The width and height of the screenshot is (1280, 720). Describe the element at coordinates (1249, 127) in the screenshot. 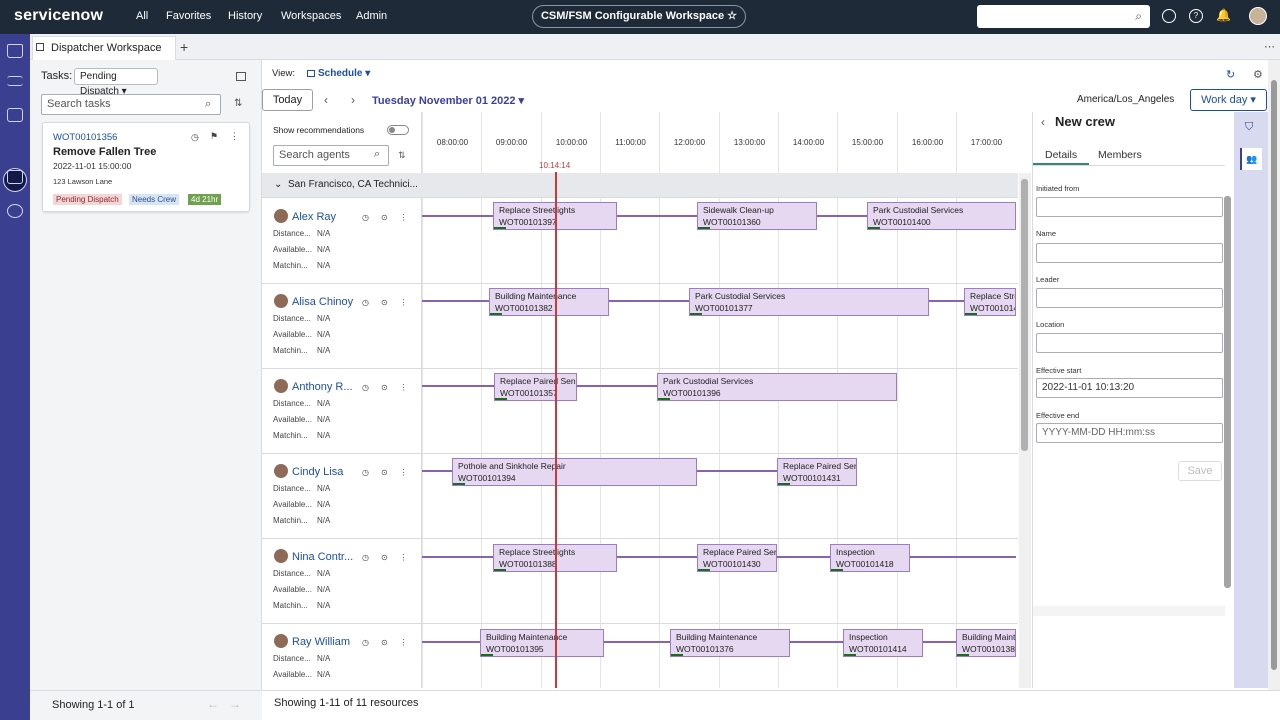

I see `filter-icon: ⛉` at that location.